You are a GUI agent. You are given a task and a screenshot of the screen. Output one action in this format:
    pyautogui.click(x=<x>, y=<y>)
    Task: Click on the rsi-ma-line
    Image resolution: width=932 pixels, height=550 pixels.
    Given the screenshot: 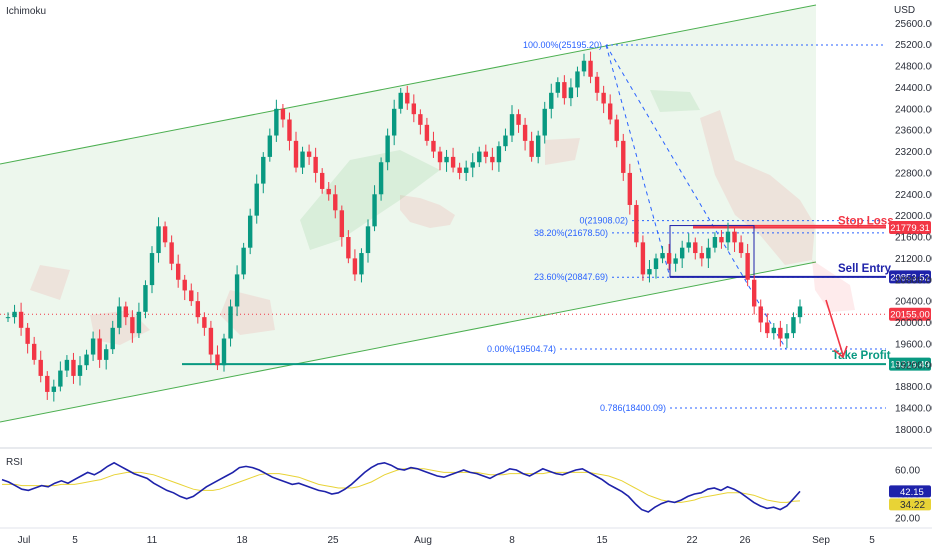 What is the action you would take?
    pyautogui.click(x=401, y=485)
    